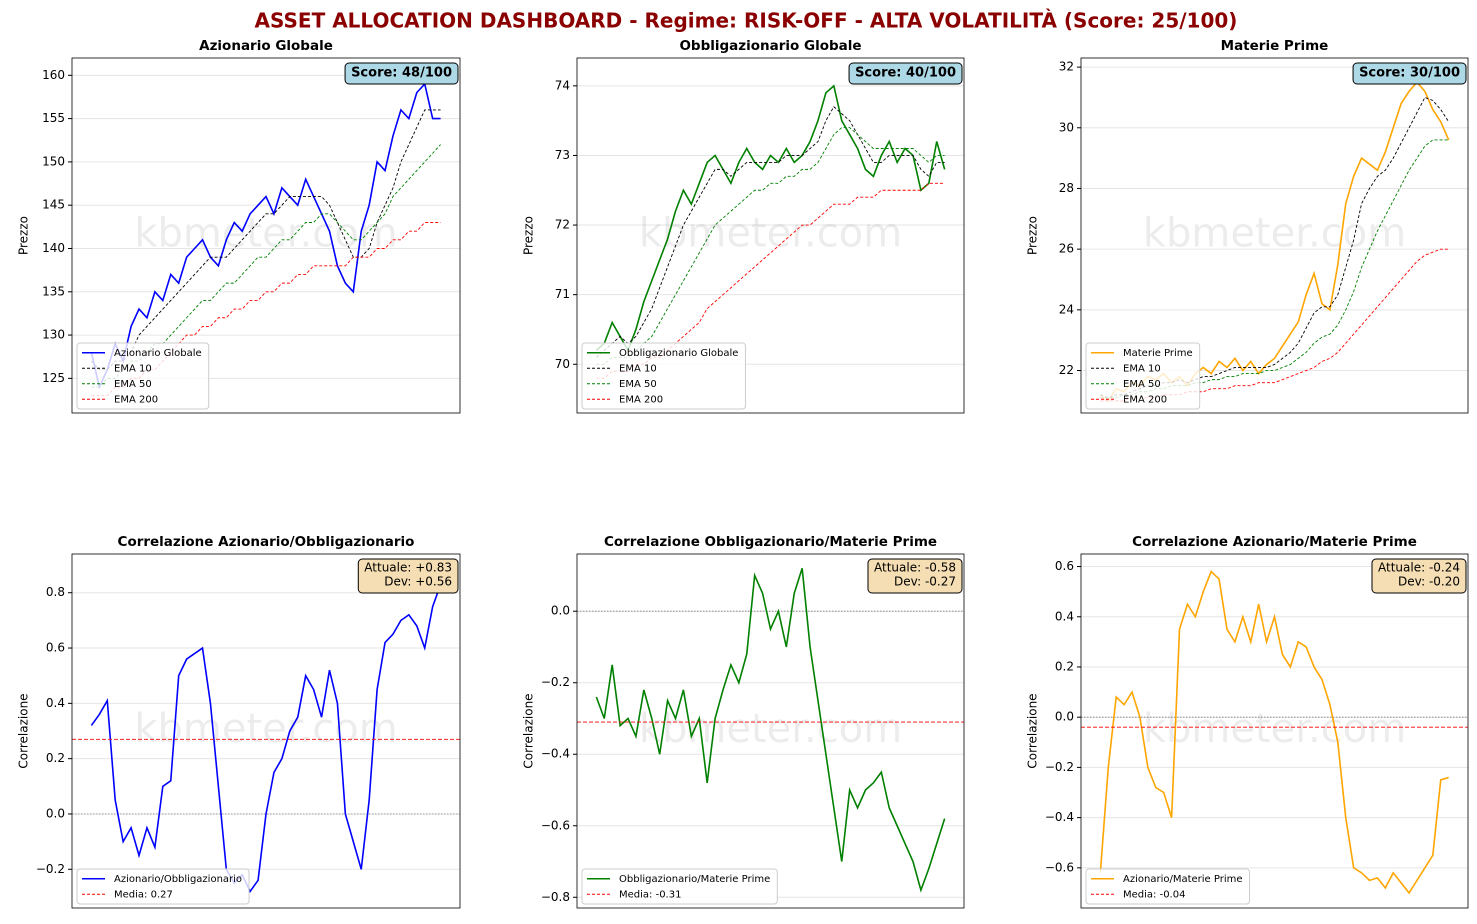  I want to click on y-tick-label: 145, so click(53, 205).